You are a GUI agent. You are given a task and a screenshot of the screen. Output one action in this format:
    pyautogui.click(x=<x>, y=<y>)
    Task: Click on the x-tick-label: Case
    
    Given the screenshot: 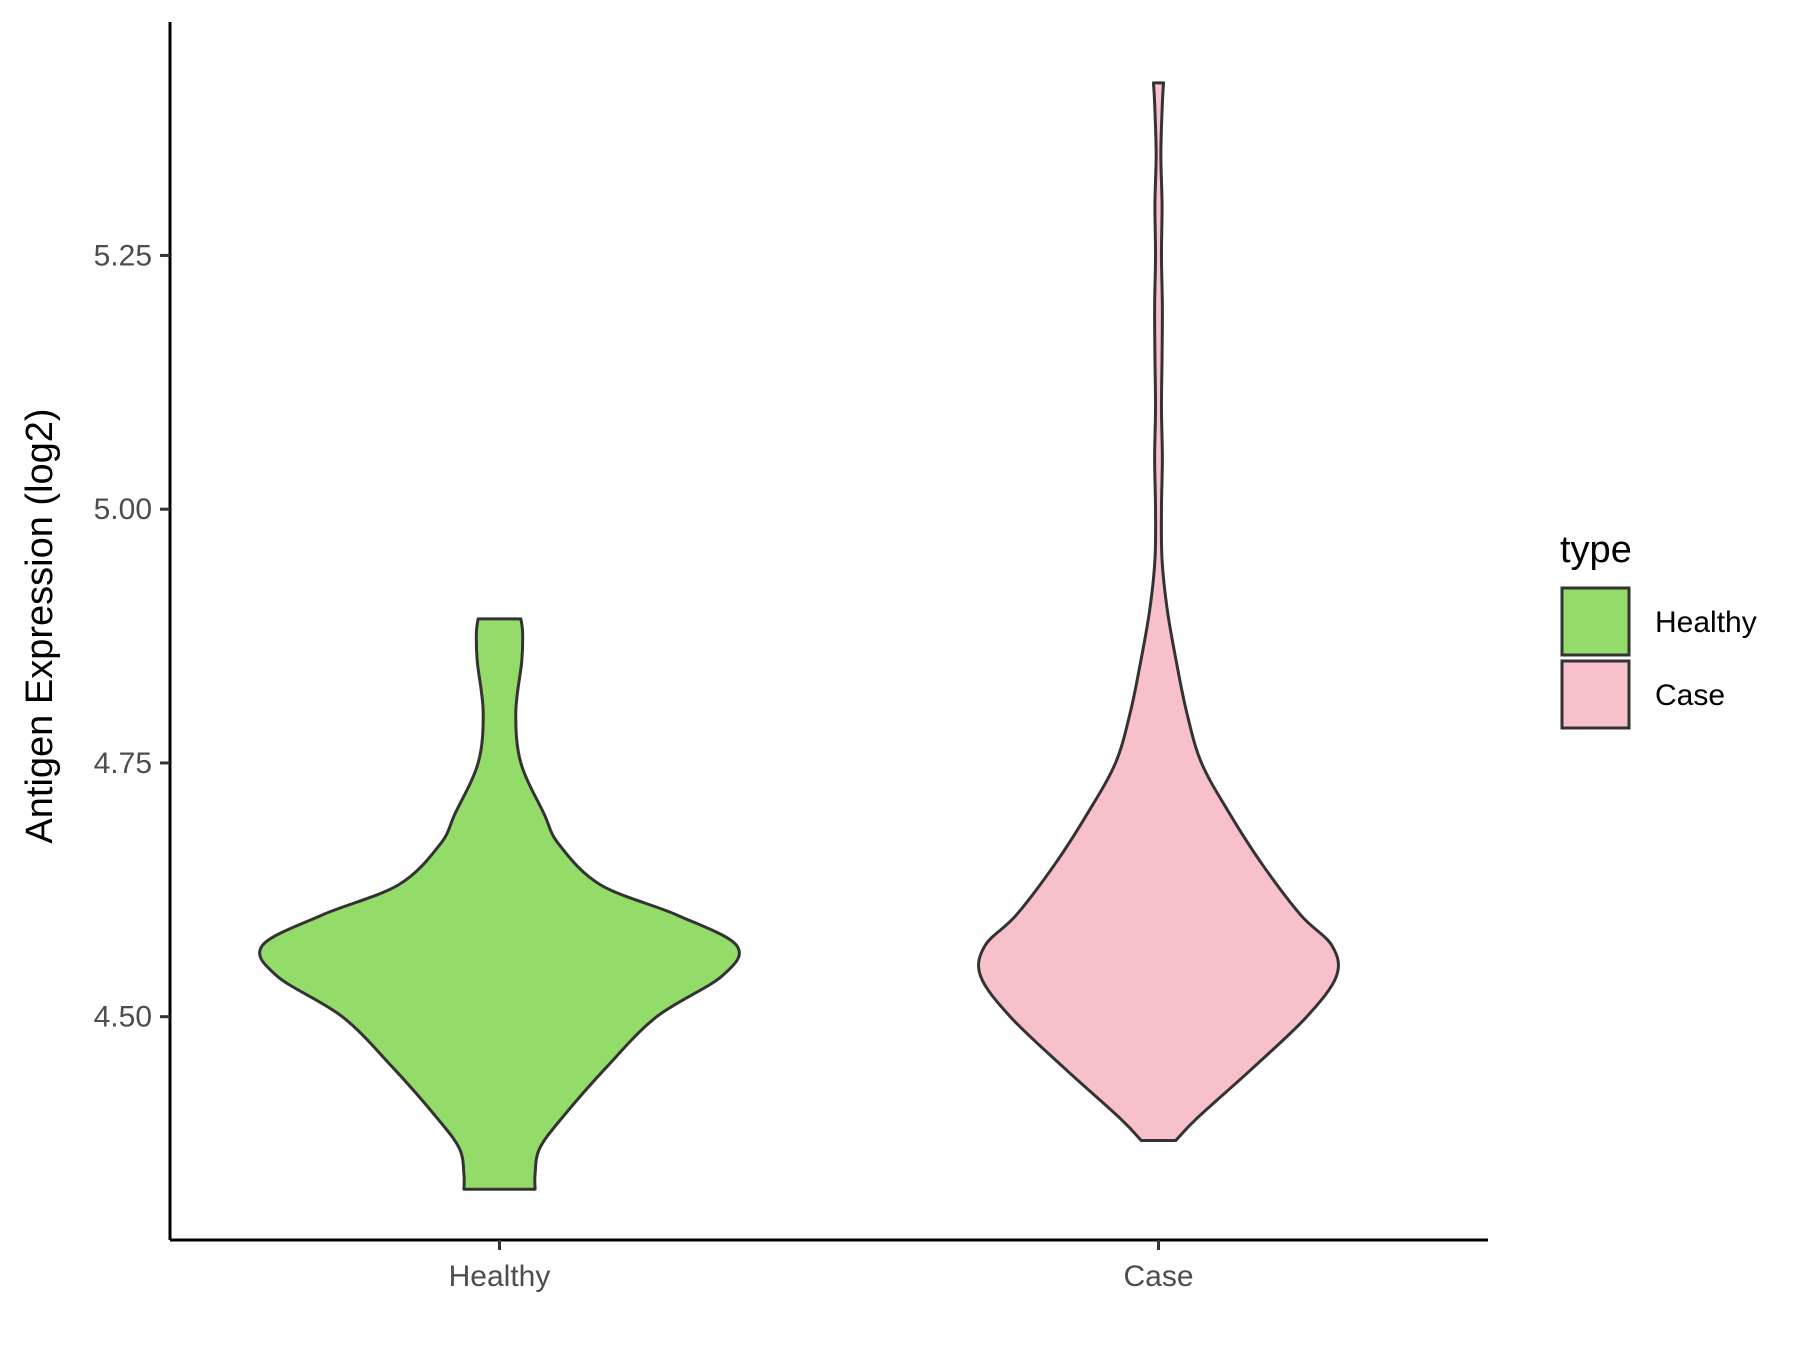 What is the action you would take?
    pyautogui.click(x=1158, y=1276)
    